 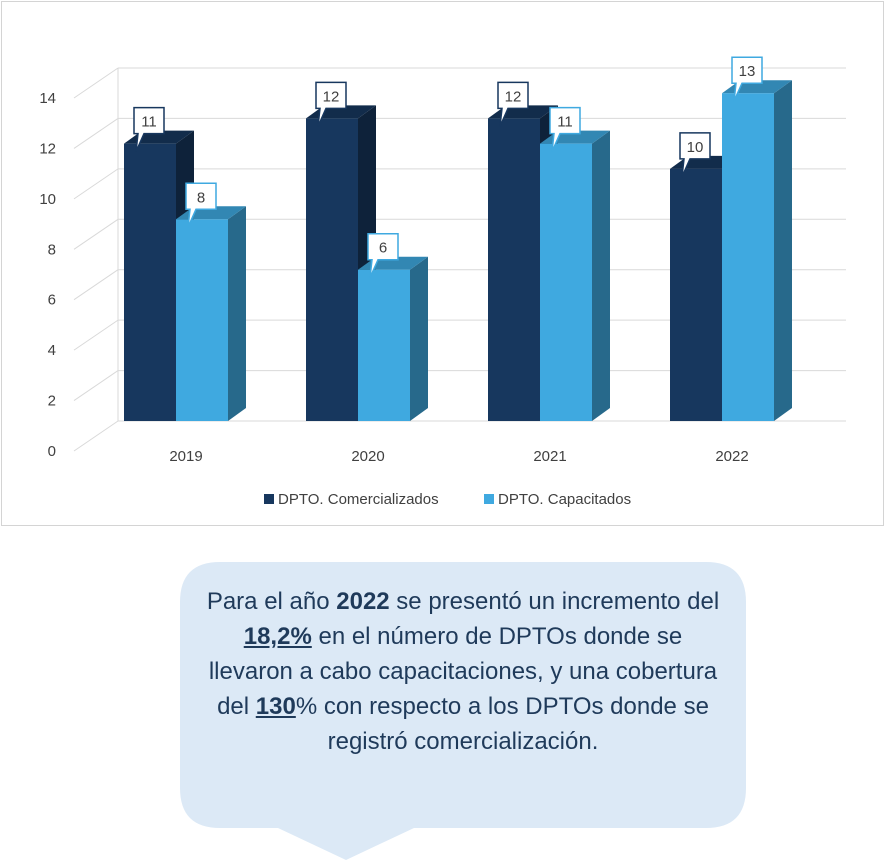 What do you see at coordinates (564, 499) in the screenshot?
I see `legend-label: DPTO. Capacitados` at bounding box center [564, 499].